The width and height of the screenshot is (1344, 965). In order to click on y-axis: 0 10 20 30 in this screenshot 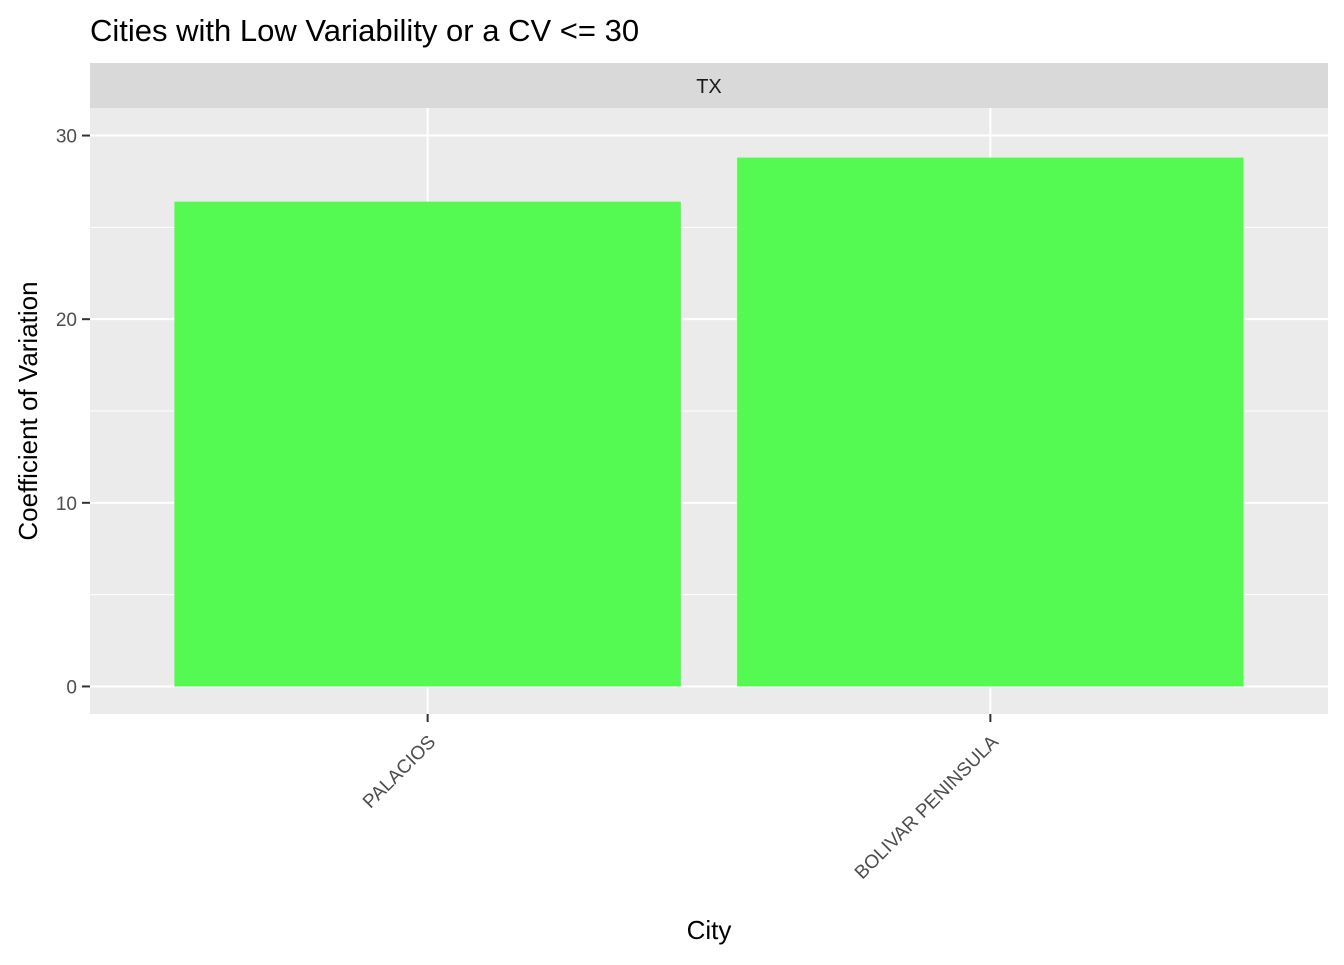, I will do `click(73, 412)`.